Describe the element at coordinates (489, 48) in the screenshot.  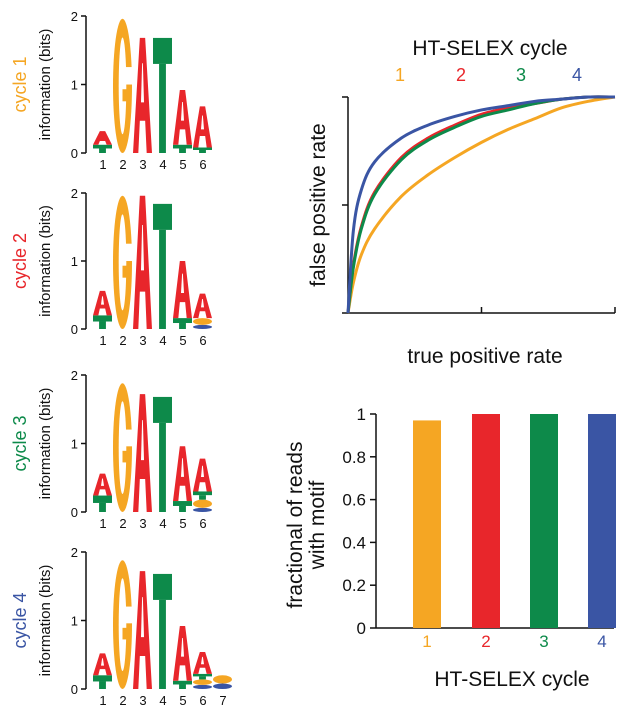
I see `roc-title: HT-SELEX cycle` at that location.